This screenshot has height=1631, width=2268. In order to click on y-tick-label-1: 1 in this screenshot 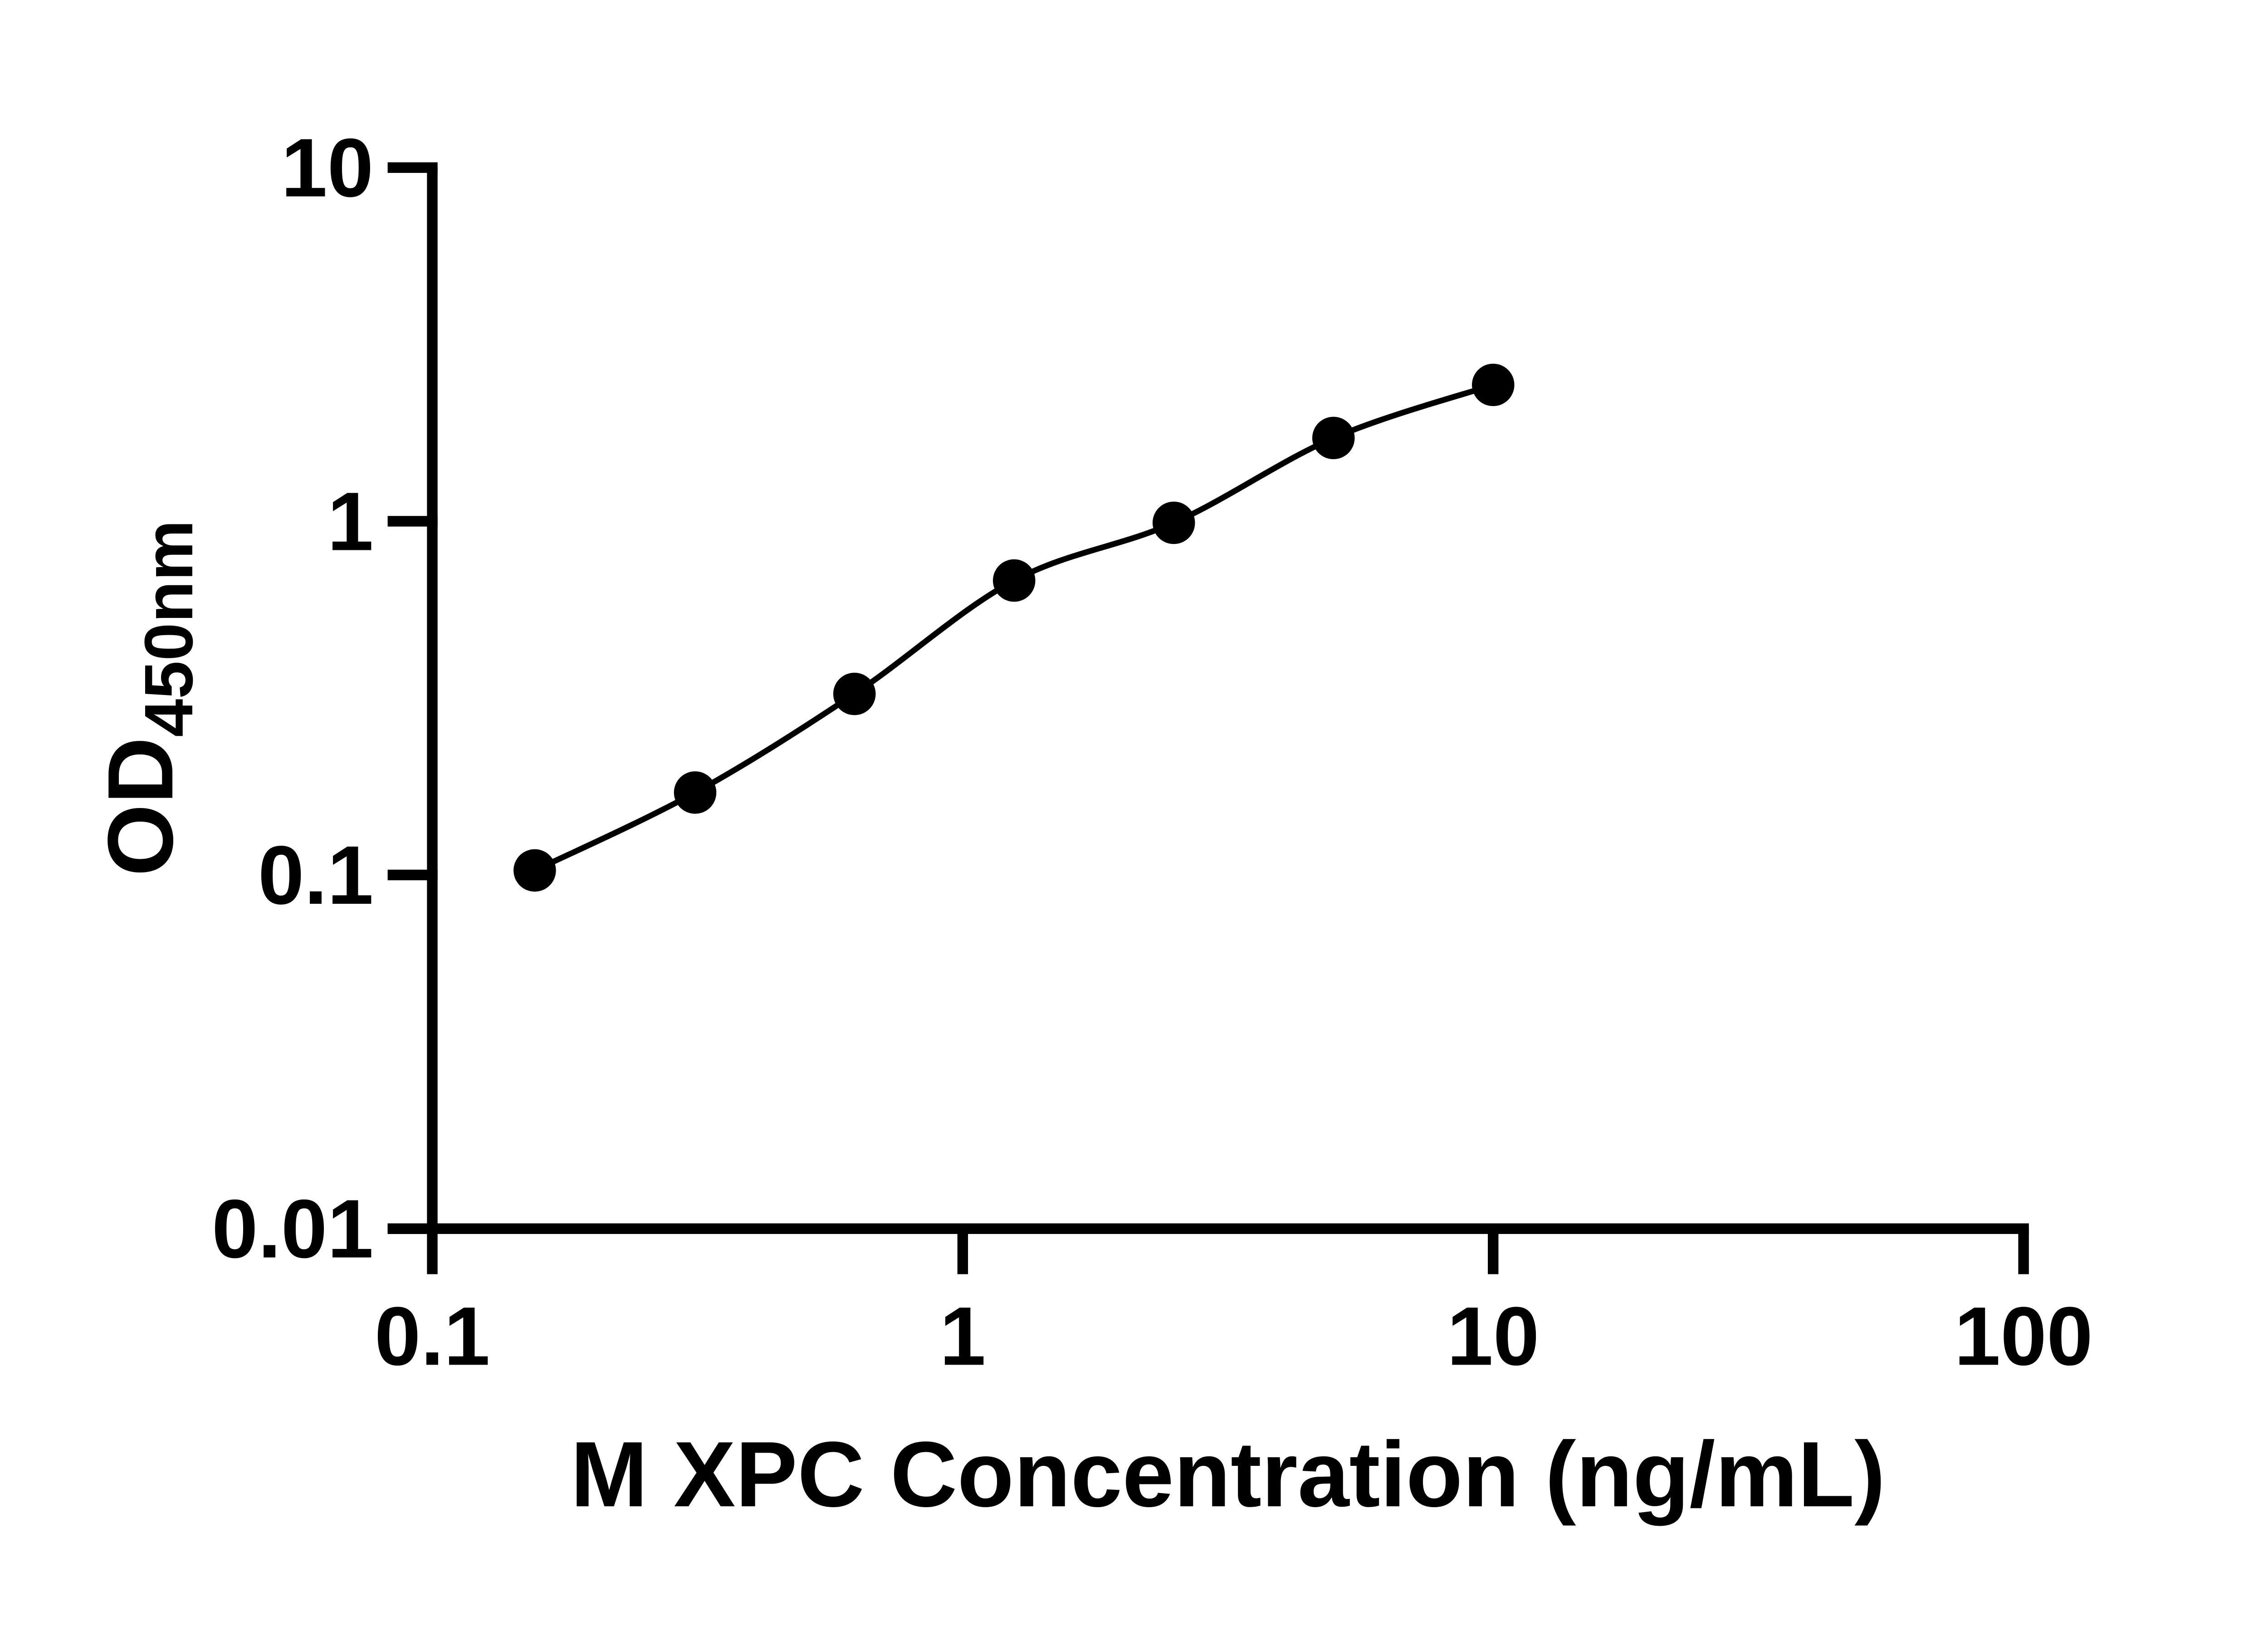, I will do `click(351, 521)`.